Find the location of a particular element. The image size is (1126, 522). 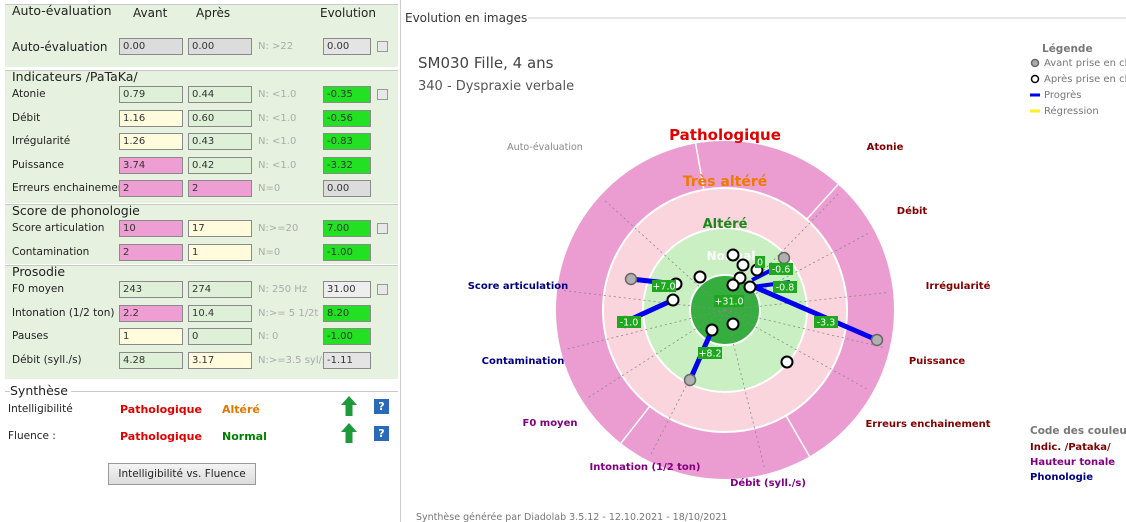

section-title: Indicateurs /PaTaKa/ is located at coordinates (75, 76).